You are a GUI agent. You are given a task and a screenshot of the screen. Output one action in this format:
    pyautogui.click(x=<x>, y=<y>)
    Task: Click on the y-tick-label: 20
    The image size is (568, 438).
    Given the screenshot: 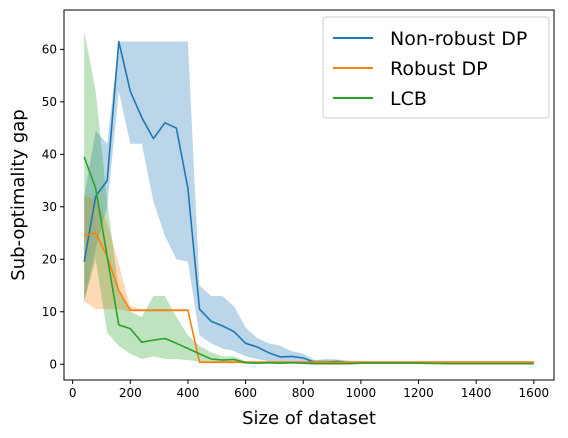 What is the action you would take?
    pyautogui.click(x=49, y=259)
    